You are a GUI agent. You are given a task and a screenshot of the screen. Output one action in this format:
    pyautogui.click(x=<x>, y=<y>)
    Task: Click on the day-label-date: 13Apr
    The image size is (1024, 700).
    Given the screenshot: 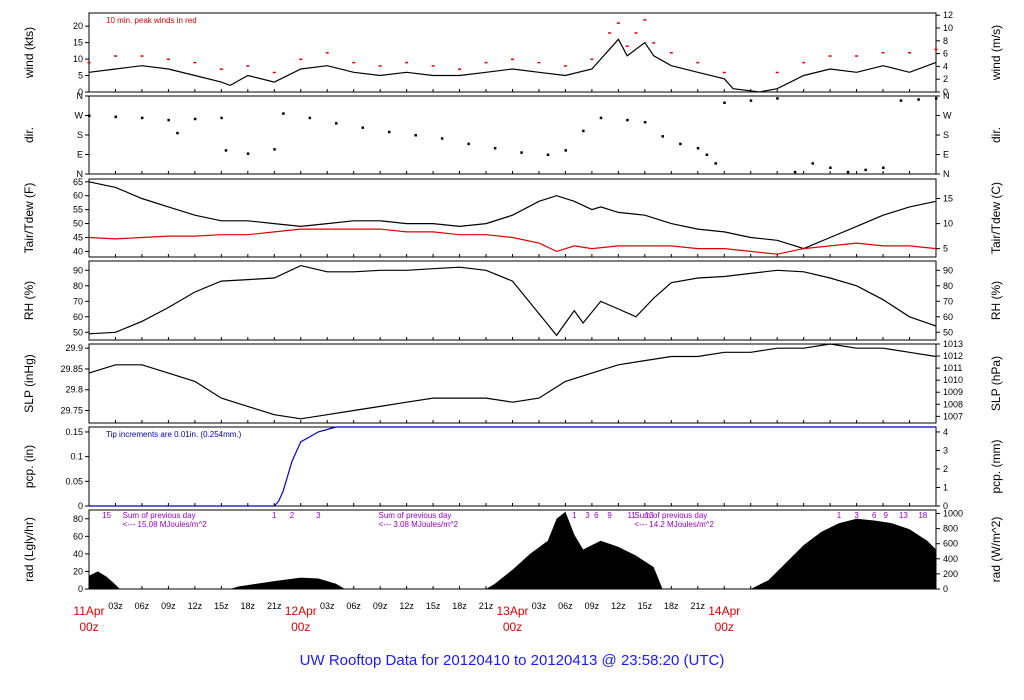 What is the action you would take?
    pyautogui.click(x=512, y=611)
    